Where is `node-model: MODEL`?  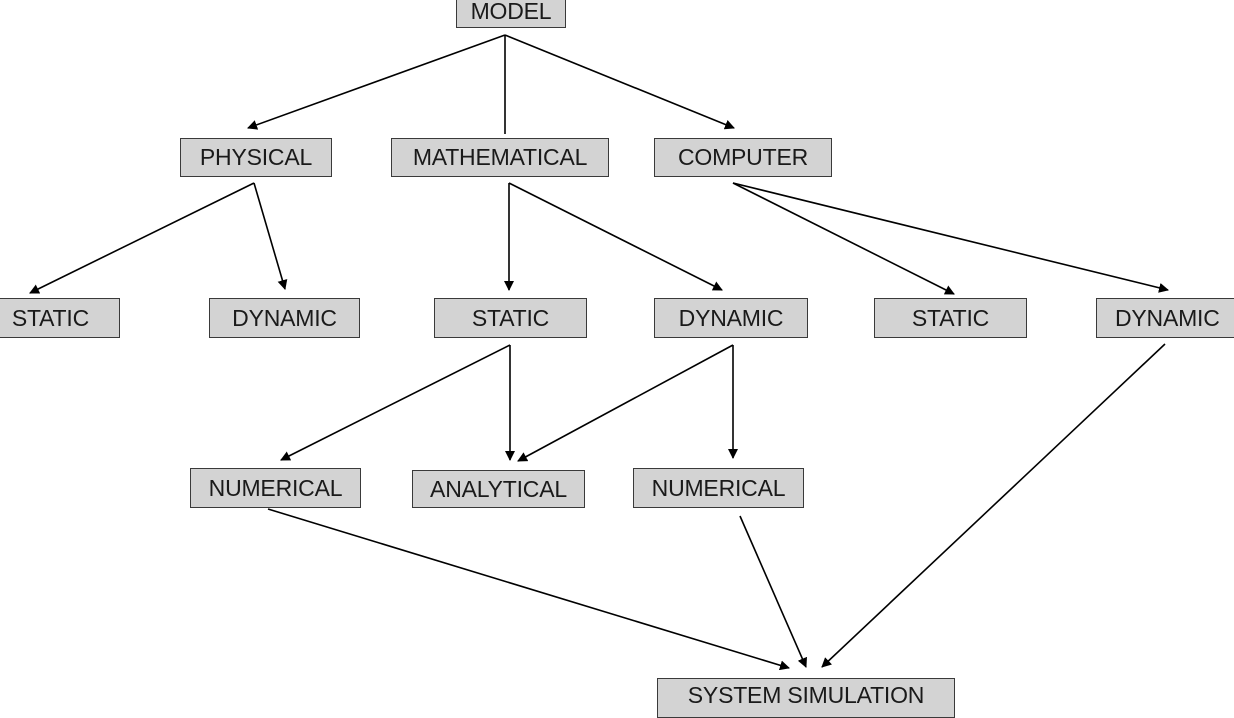
node-model: MODEL is located at coordinates (511, 14).